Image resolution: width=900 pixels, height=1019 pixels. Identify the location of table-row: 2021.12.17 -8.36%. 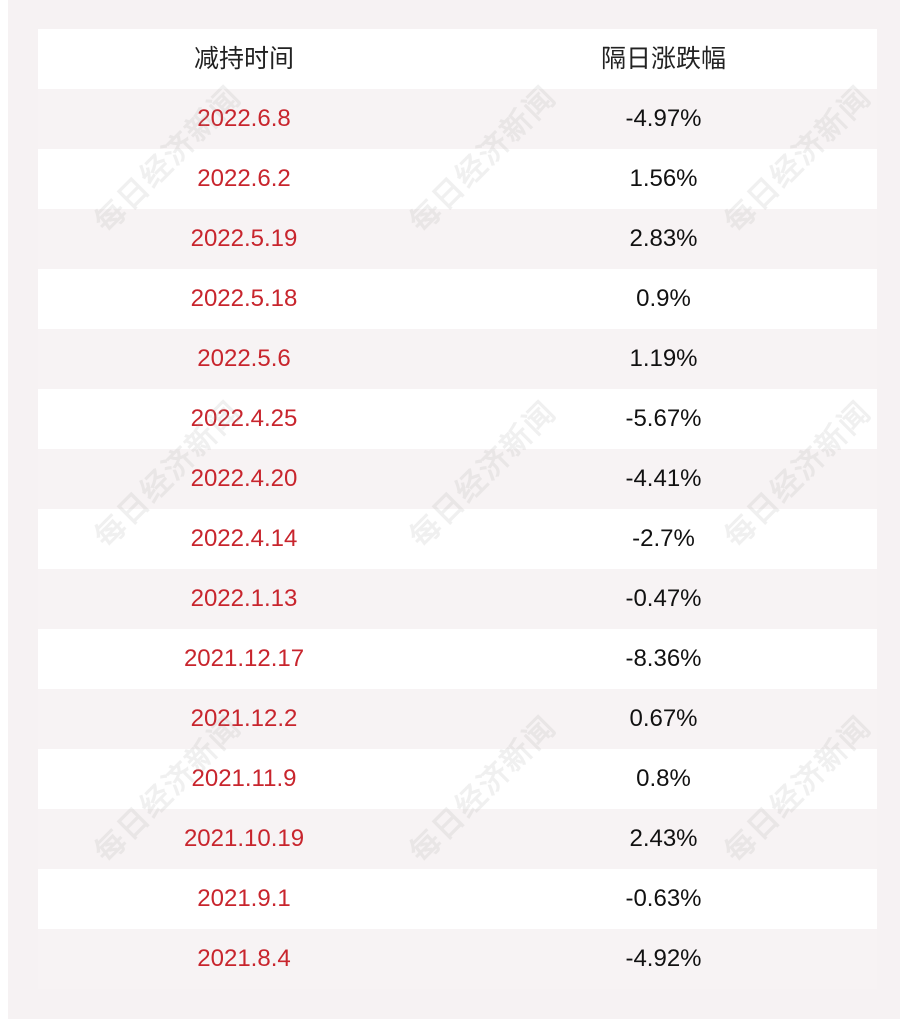
(457, 659).